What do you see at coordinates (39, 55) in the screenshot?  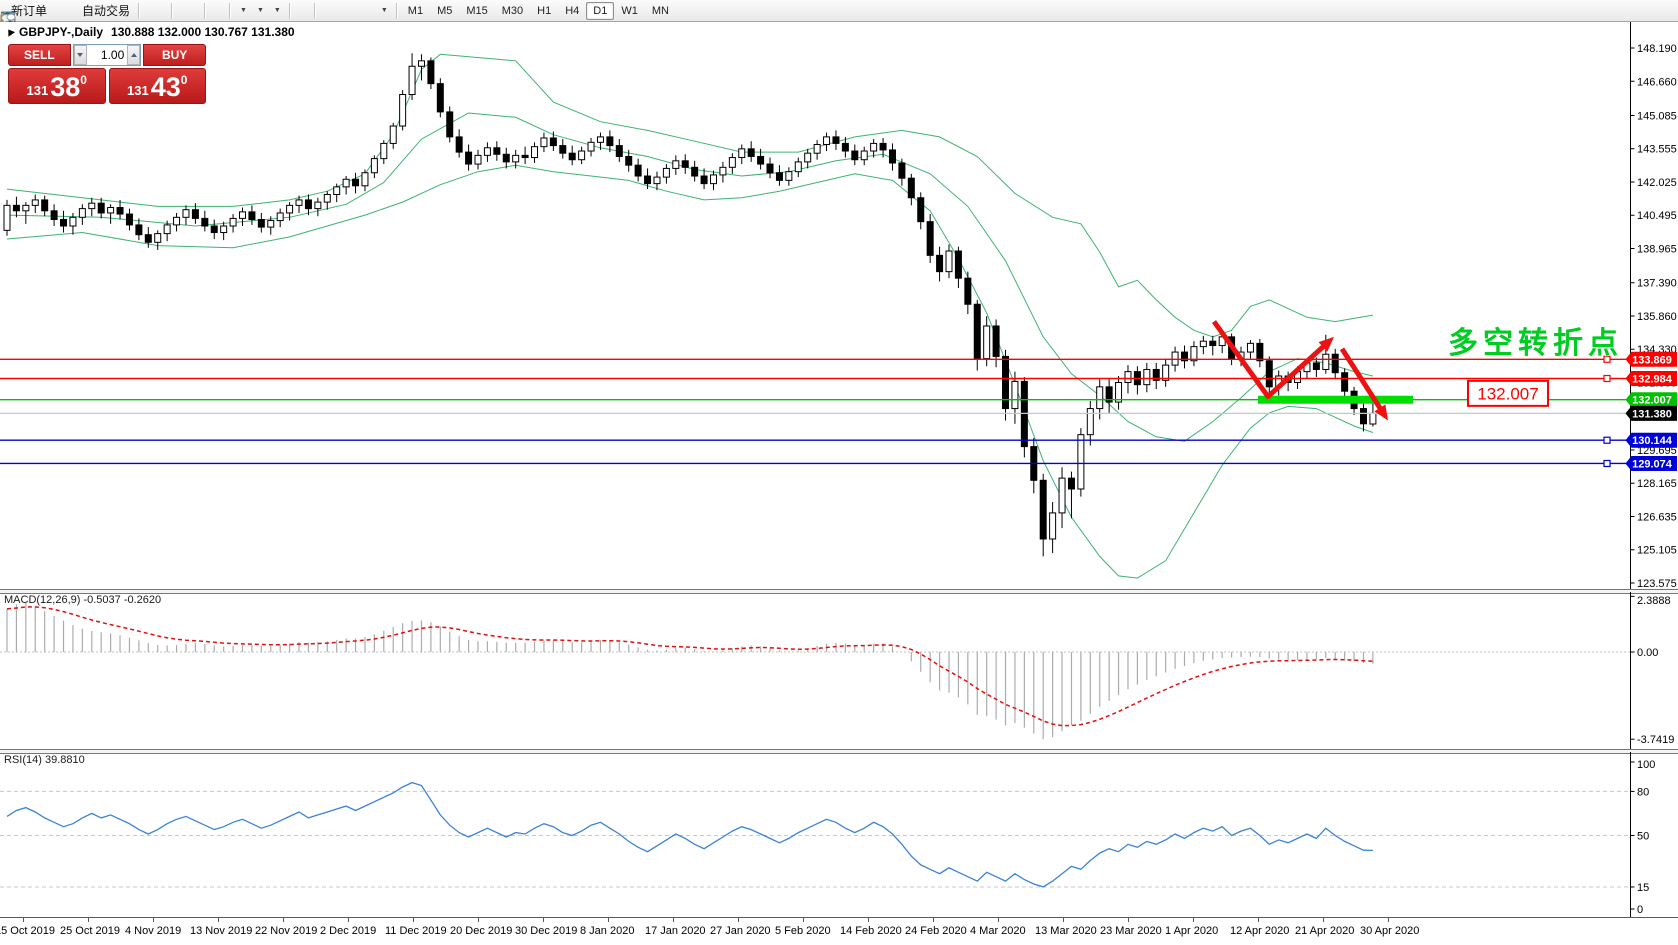 I see `sell-button: SELL` at bounding box center [39, 55].